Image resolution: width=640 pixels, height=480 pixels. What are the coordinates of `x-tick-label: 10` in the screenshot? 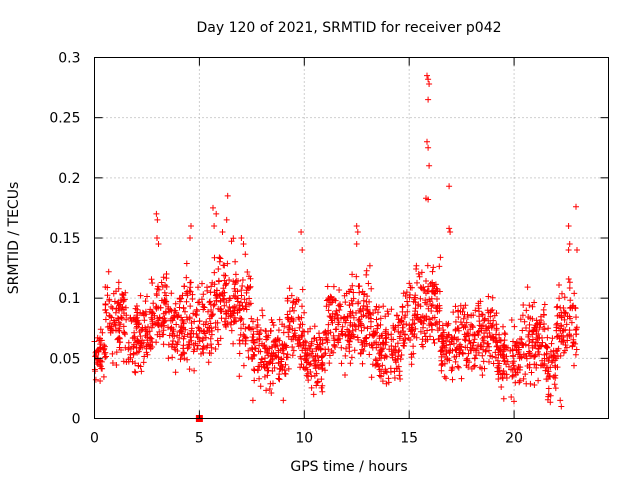 It's located at (304, 439).